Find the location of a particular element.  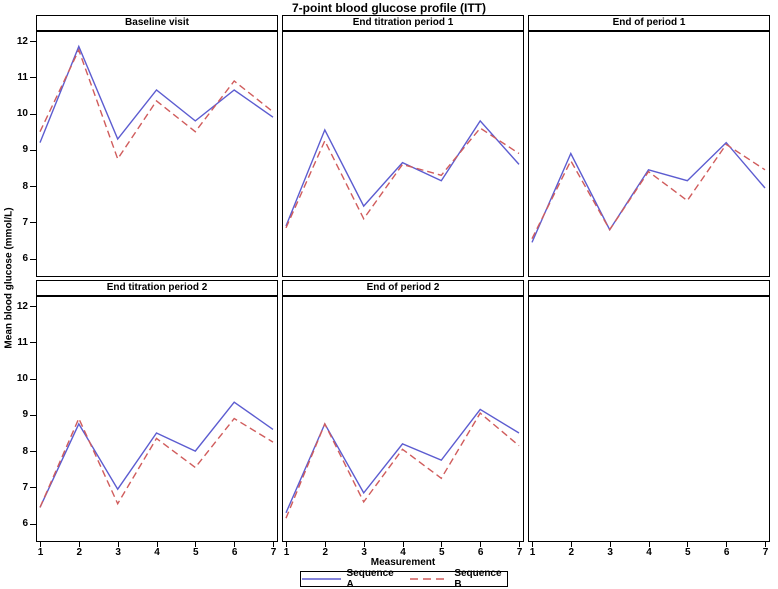

panel-header-baseline-visit: Baseline visit is located at coordinates (157, 23).